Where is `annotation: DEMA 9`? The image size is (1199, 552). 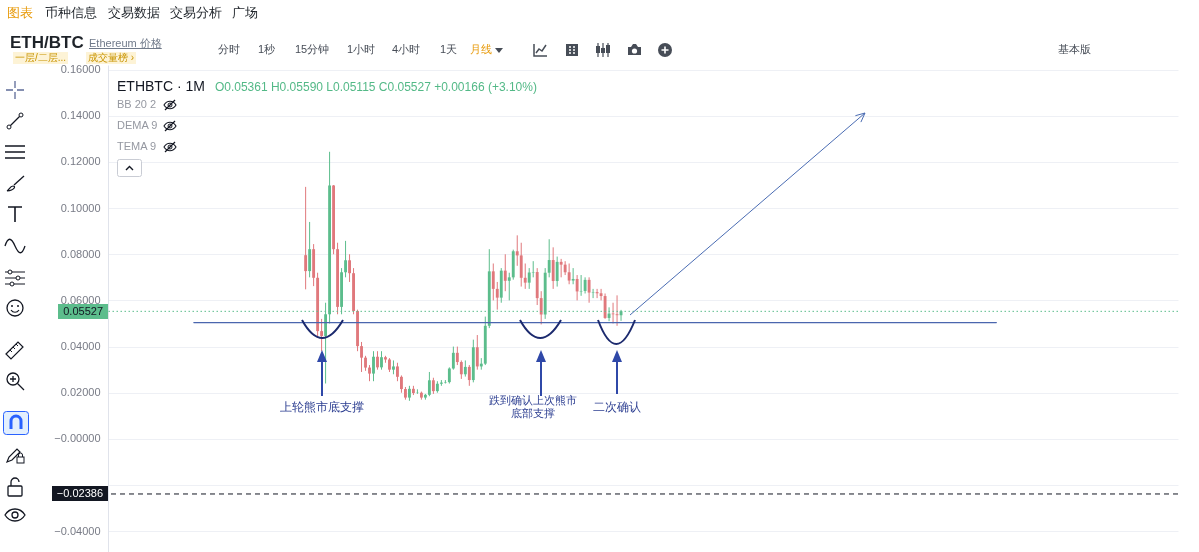 annotation: DEMA 9 is located at coordinates (137, 126).